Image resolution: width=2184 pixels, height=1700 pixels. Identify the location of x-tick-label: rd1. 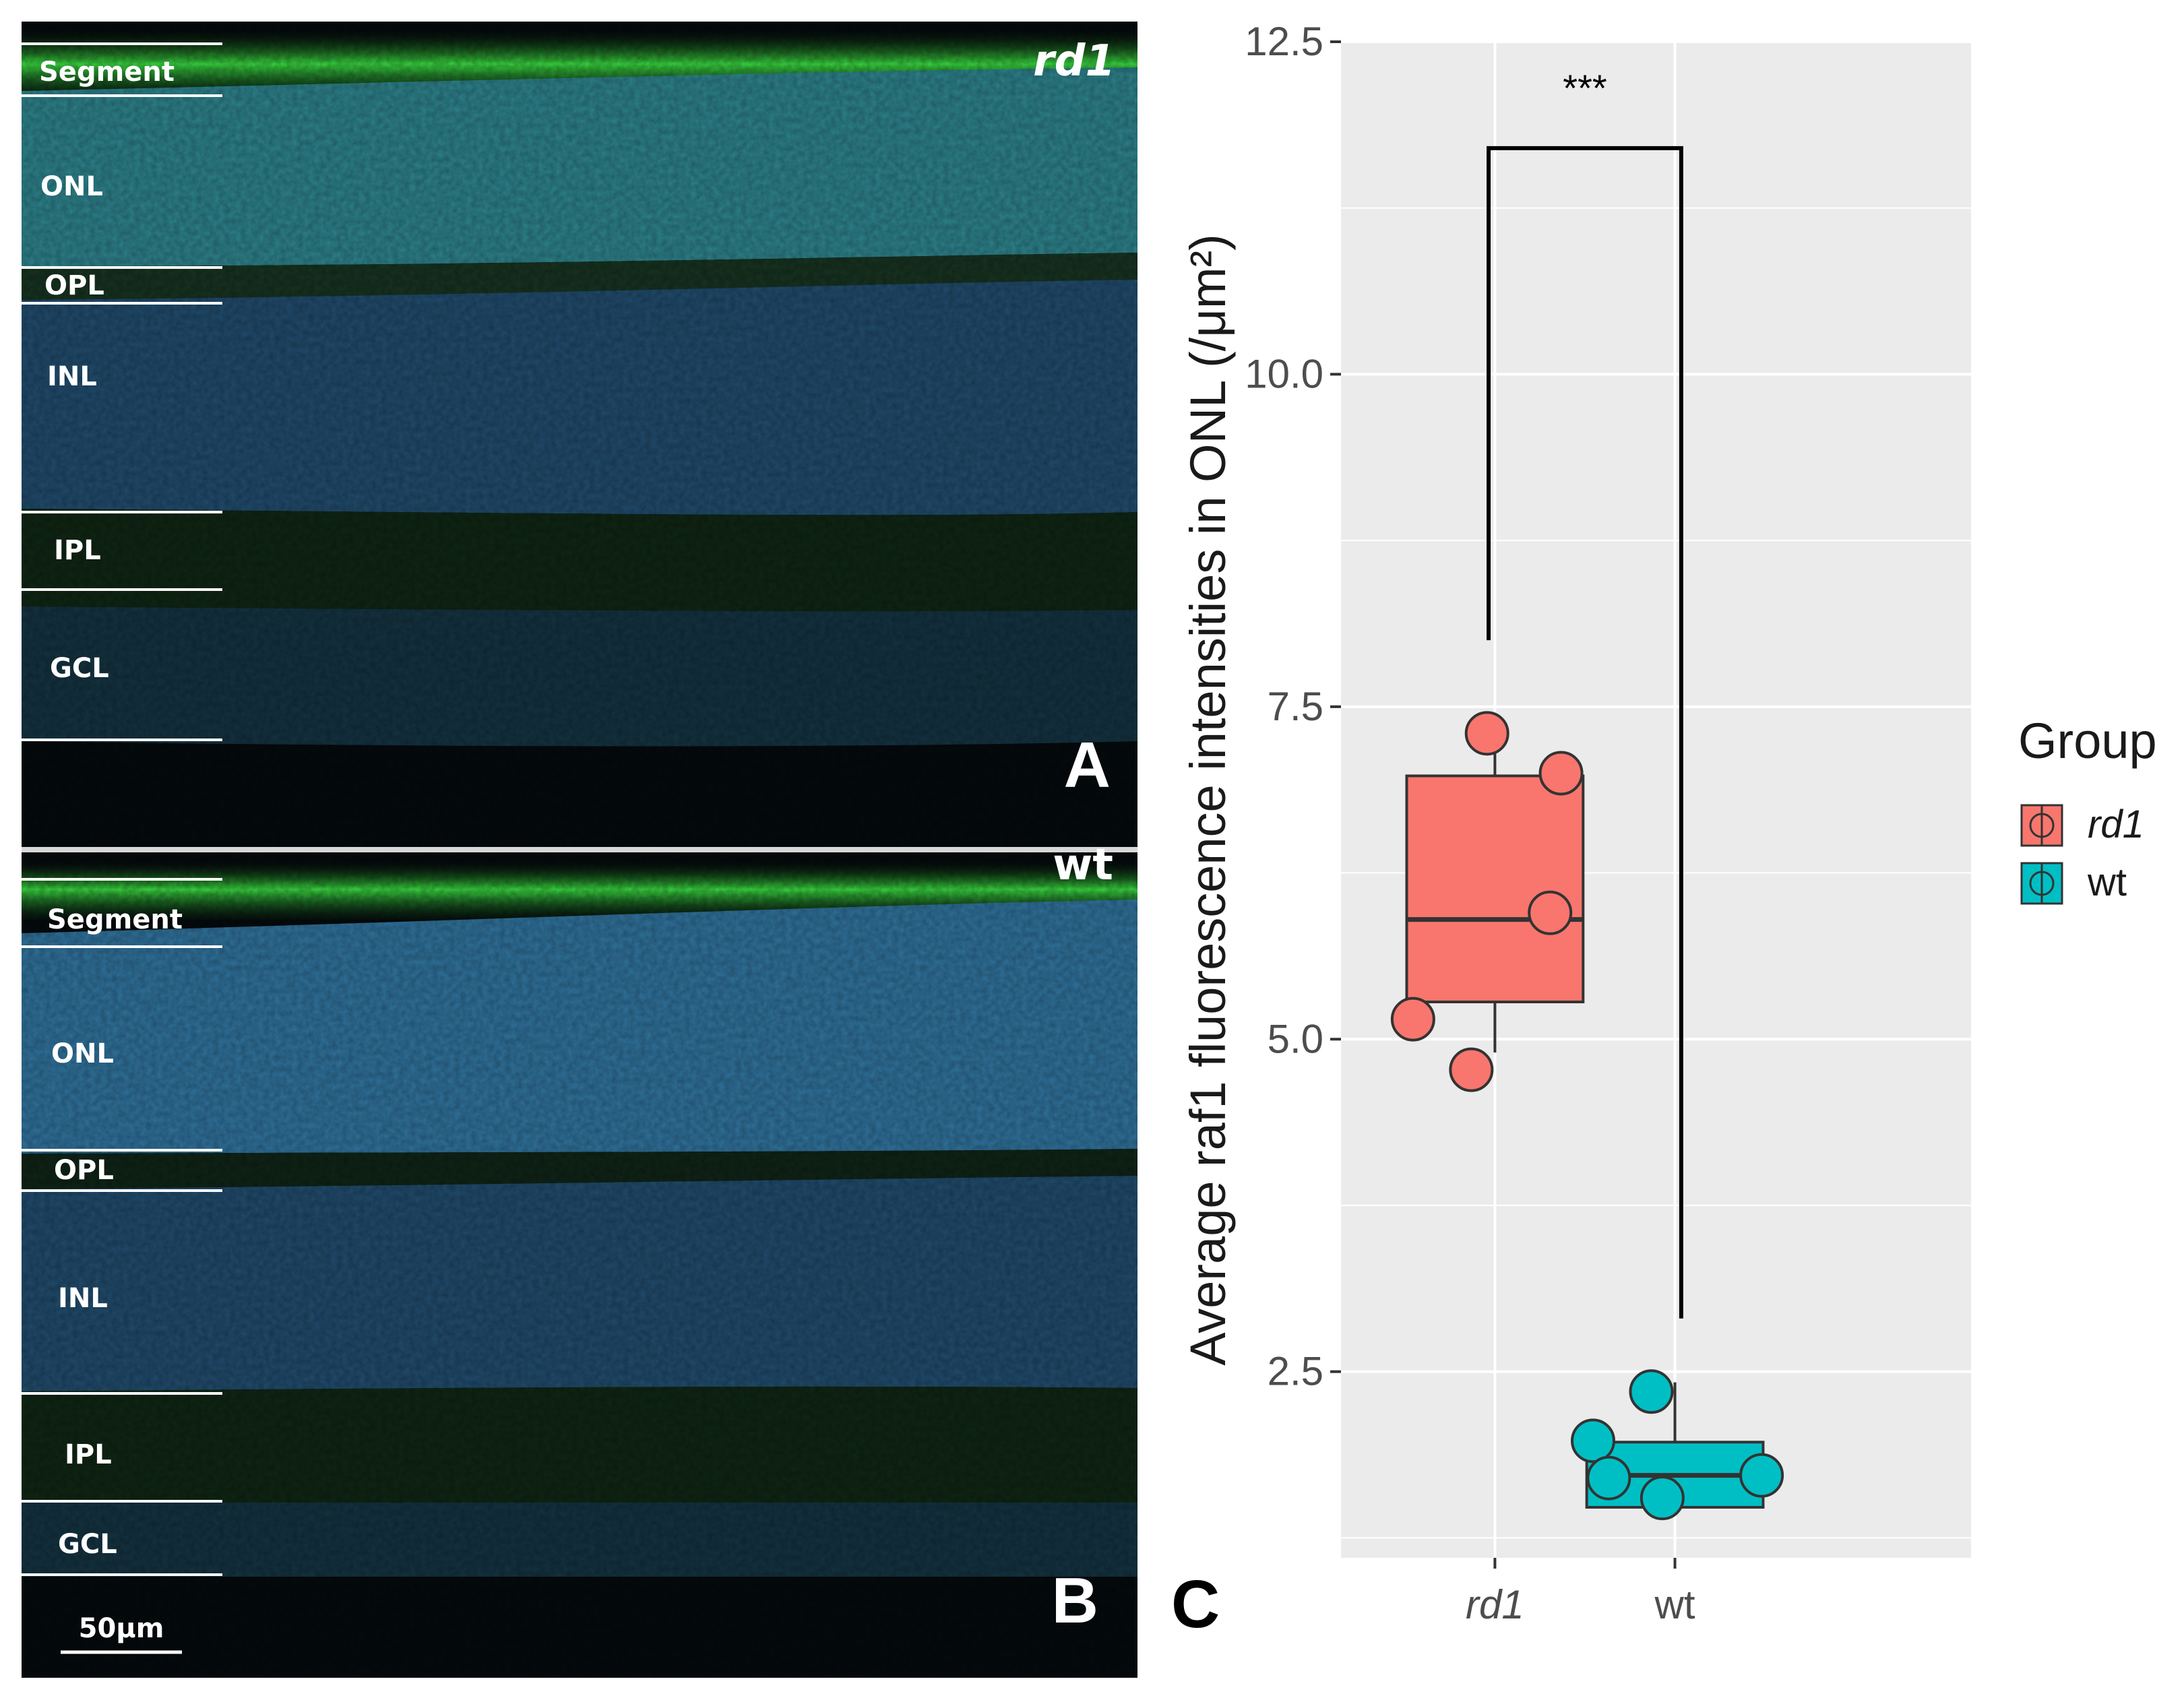
(1495, 1604).